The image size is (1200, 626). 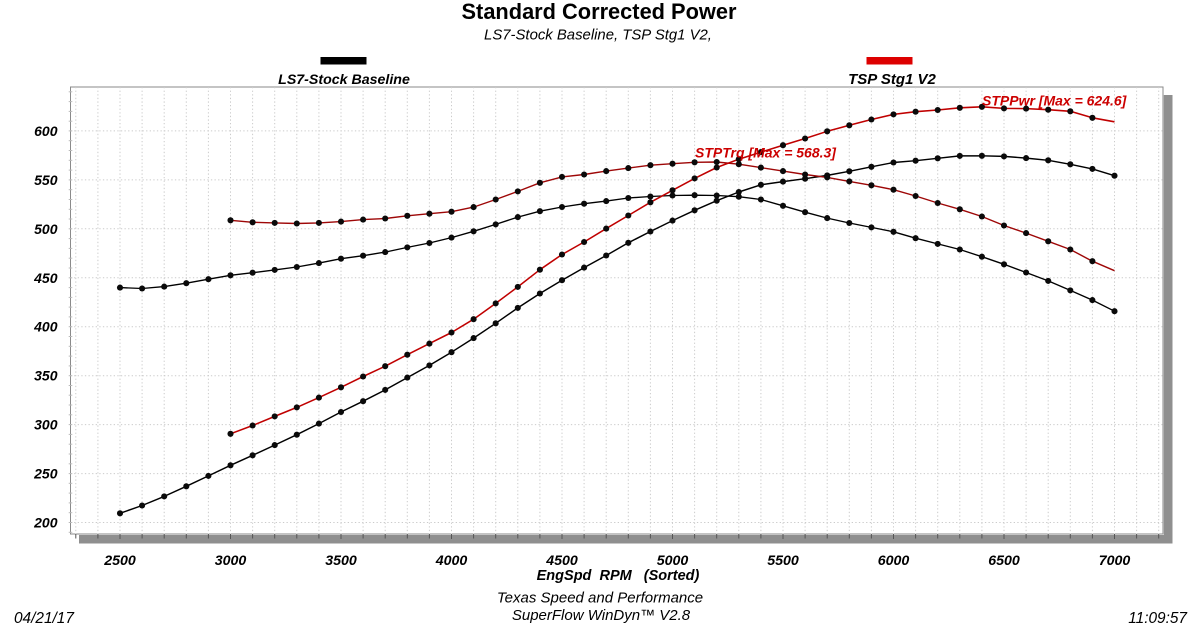 What do you see at coordinates (673, 561) in the screenshot?
I see `svg-text: 5000` at bounding box center [673, 561].